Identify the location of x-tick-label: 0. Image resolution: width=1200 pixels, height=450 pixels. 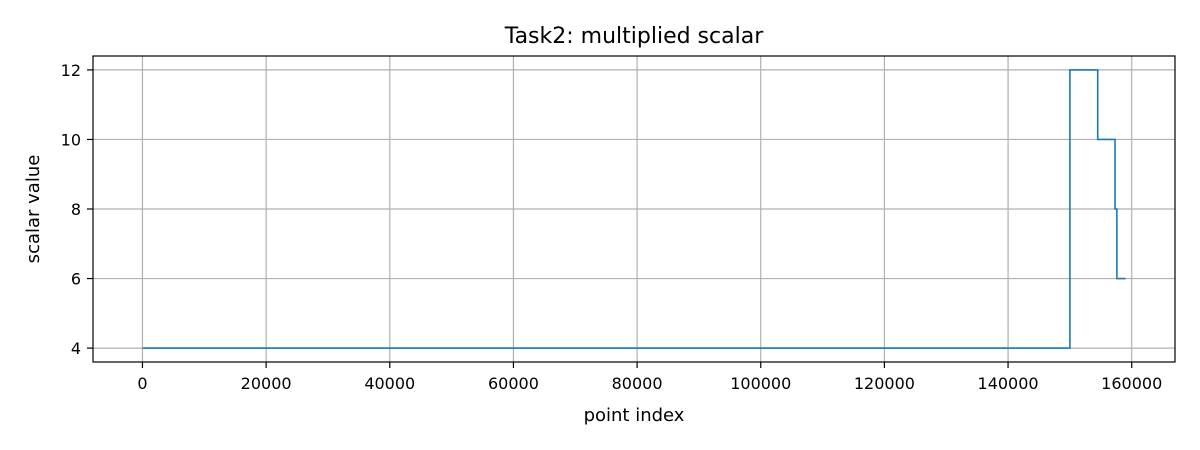
(142, 383).